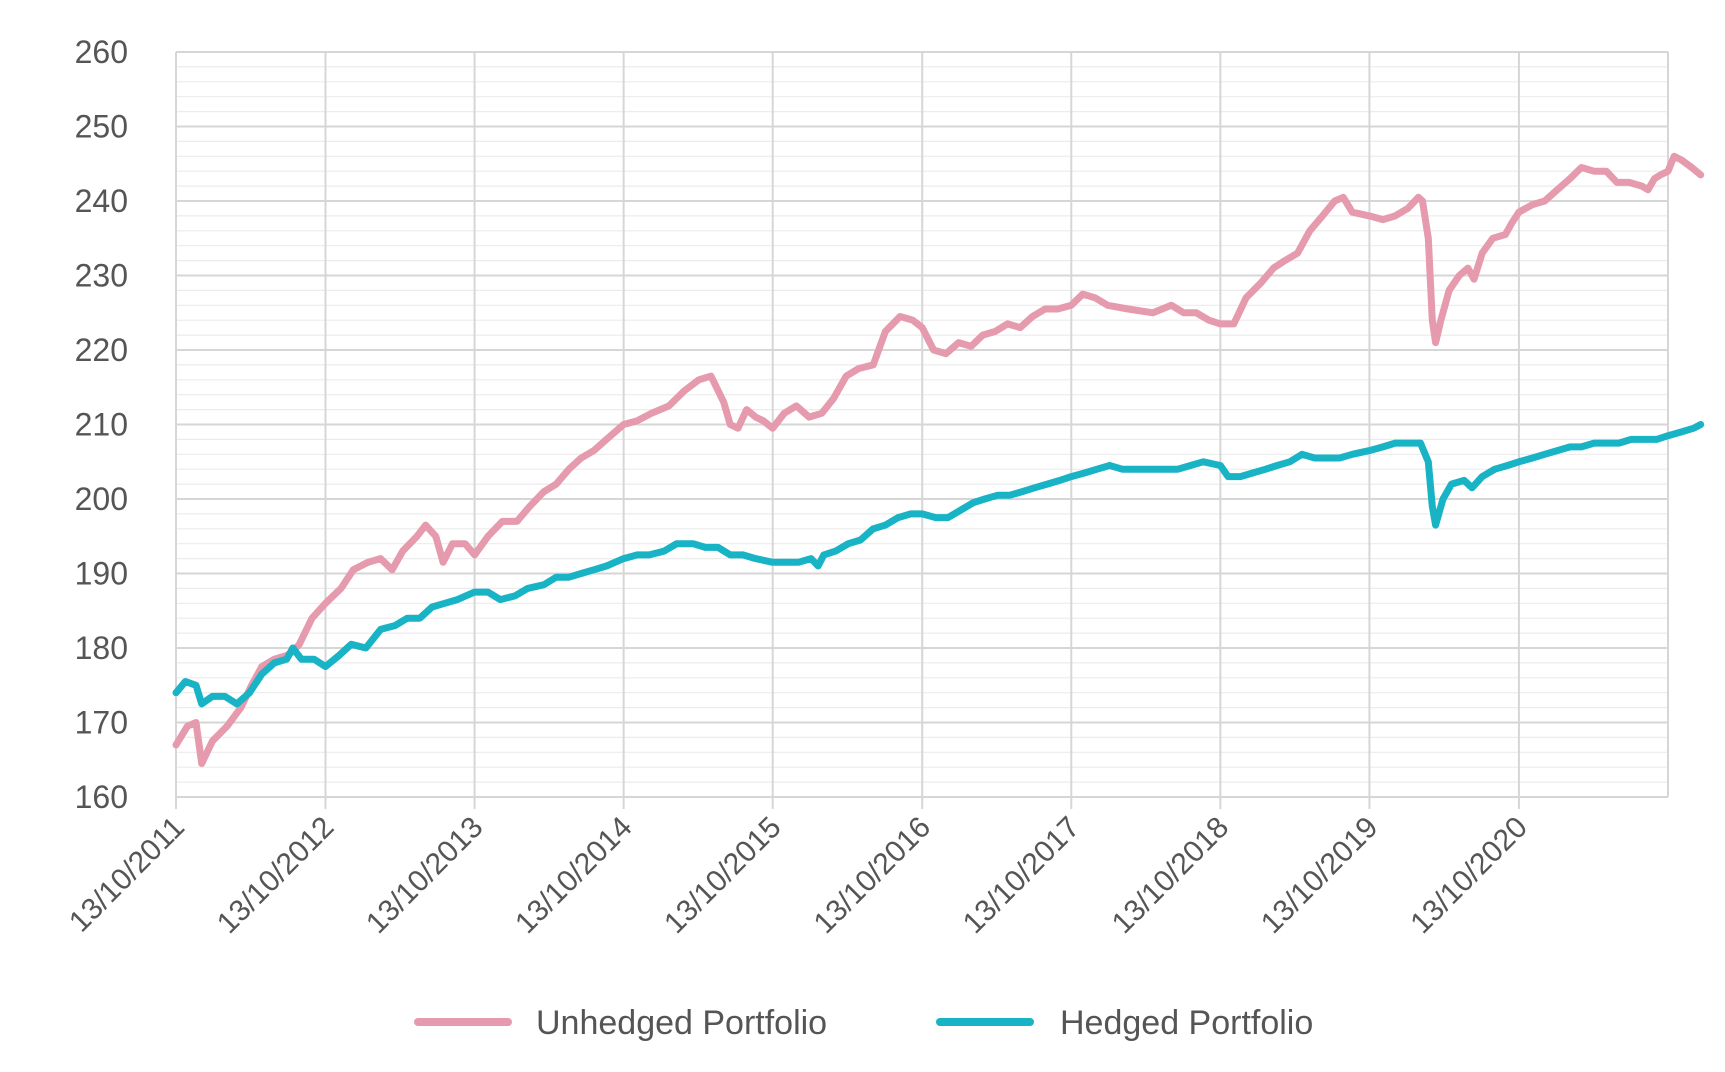 The height and width of the screenshot is (1072, 1725). What do you see at coordinates (723, 876) in the screenshot?
I see `x-tick-label: 13/10/2015` at bounding box center [723, 876].